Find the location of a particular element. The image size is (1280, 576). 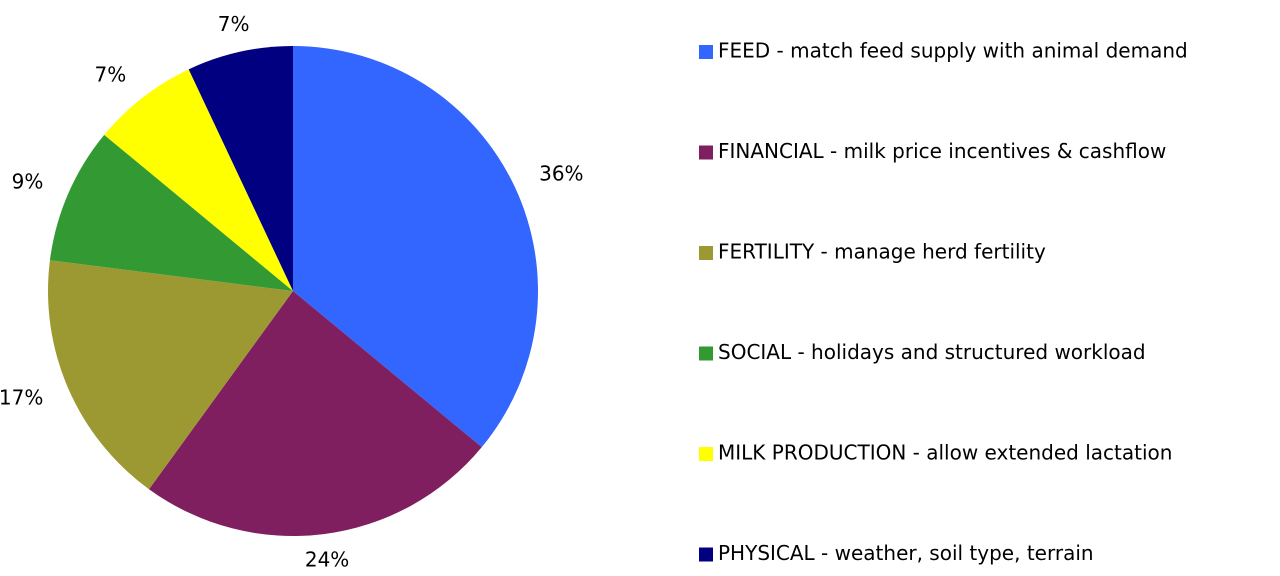

legend-label: FERTILITY - manage herd fertility is located at coordinates (882, 252).